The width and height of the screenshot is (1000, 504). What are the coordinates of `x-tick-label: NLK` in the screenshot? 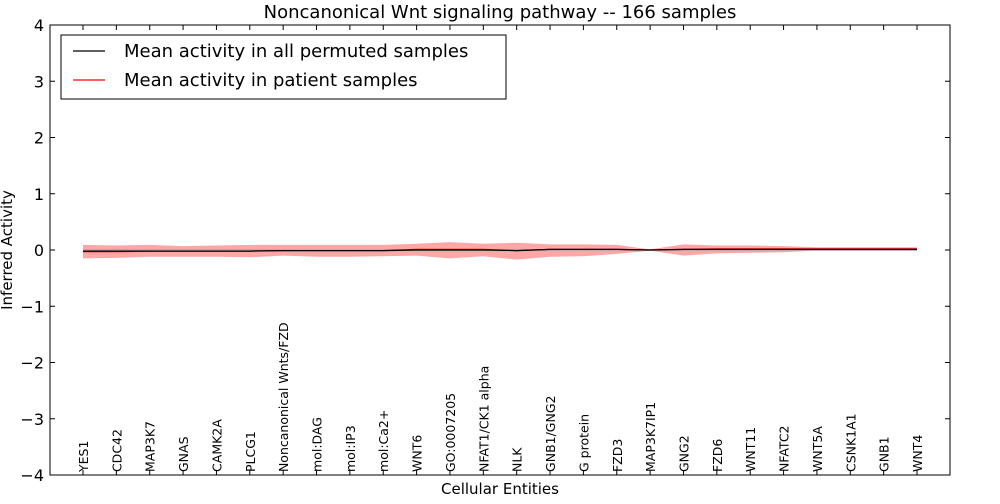 It's located at (517, 459).